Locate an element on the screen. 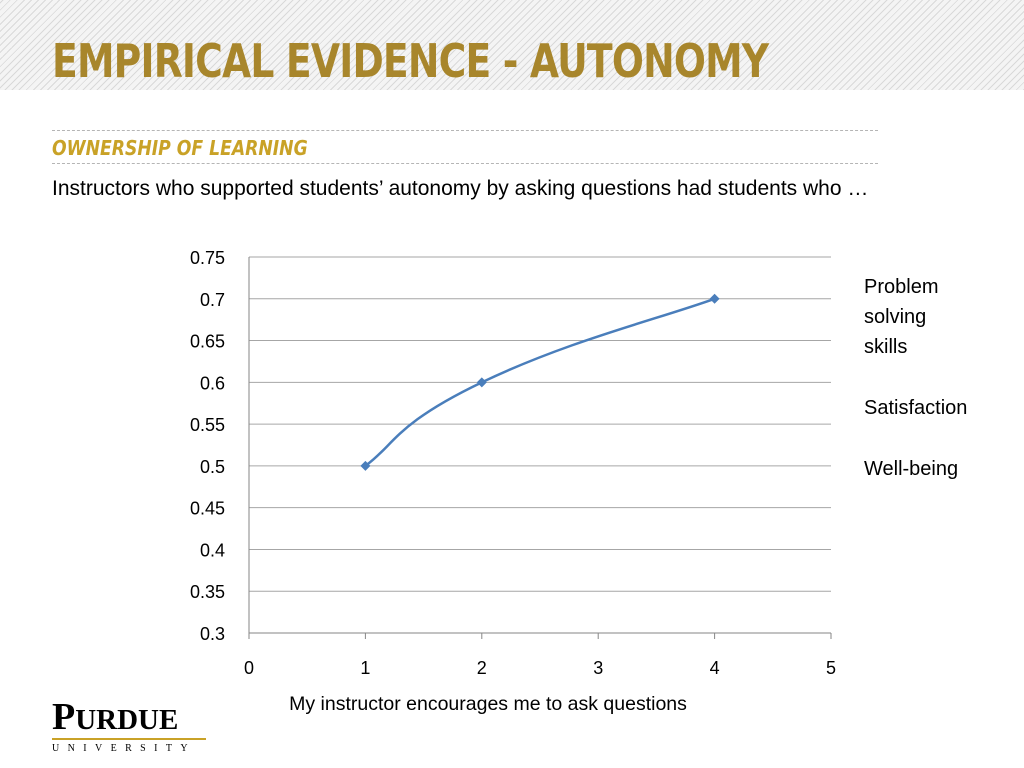 The image size is (1024, 768). logo-subtext: UNIVERSITY is located at coordinates (124, 748).